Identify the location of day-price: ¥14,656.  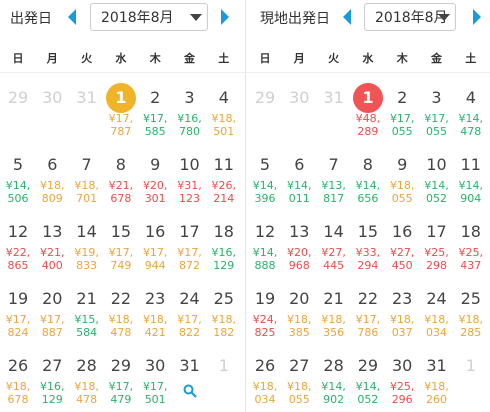
(368, 192).